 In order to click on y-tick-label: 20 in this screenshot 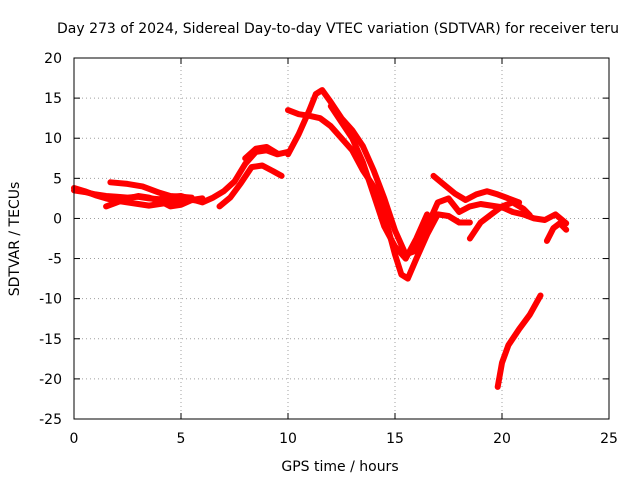, I will do `click(53, 59)`.